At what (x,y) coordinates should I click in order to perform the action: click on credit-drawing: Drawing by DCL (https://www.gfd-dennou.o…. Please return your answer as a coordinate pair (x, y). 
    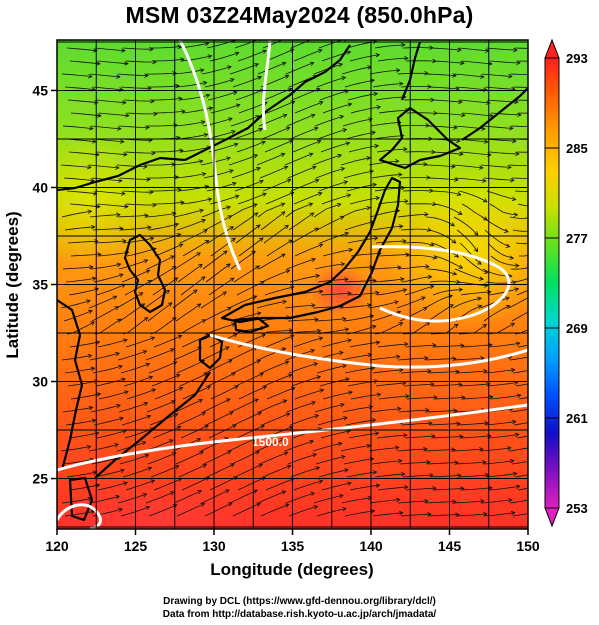
    Looking at the image, I should click on (299, 601).